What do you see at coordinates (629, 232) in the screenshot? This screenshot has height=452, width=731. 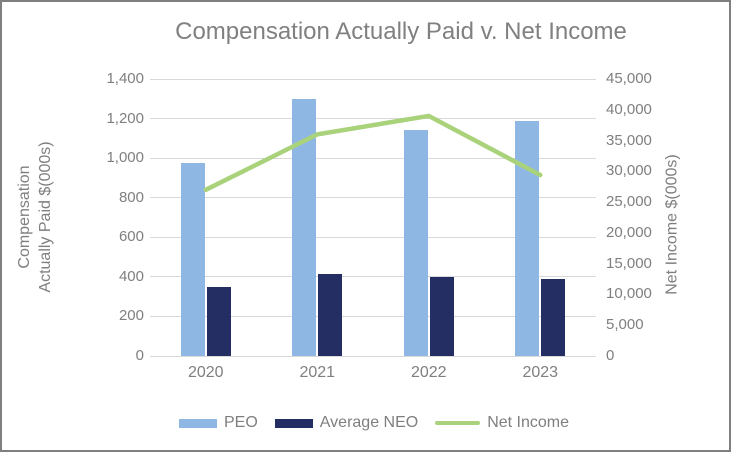 I see `y-axis-right-tick-label: 20,000` at bounding box center [629, 232].